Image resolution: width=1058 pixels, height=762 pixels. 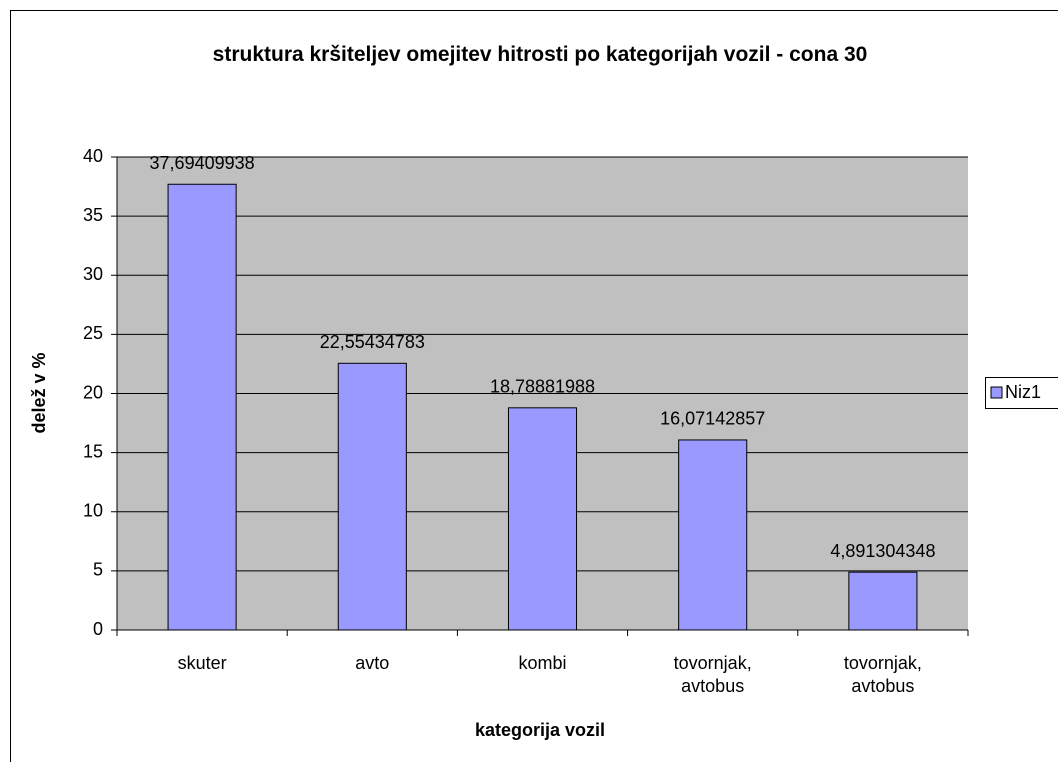 I want to click on y-tick-label: 35, so click(x=93, y=215).